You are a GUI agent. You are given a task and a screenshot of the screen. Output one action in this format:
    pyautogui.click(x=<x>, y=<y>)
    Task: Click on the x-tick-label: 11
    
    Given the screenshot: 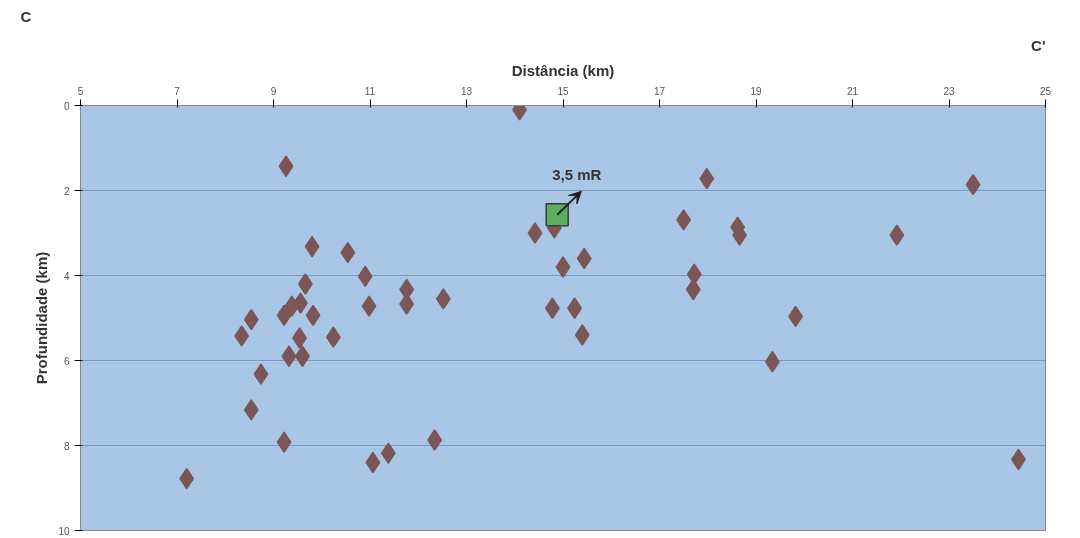 What is the action you would take?
    pyautogui.click(x=370, y=91)
    